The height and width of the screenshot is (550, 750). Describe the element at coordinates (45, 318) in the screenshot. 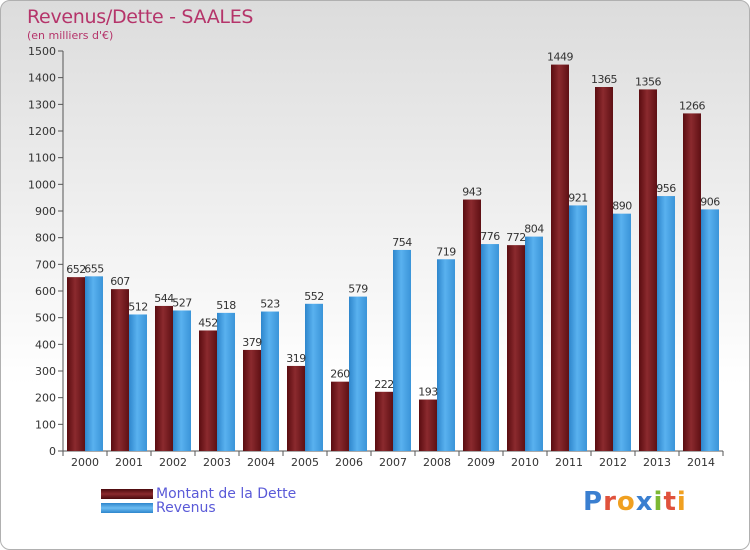

I see `y-tick-label: 500` at that location.